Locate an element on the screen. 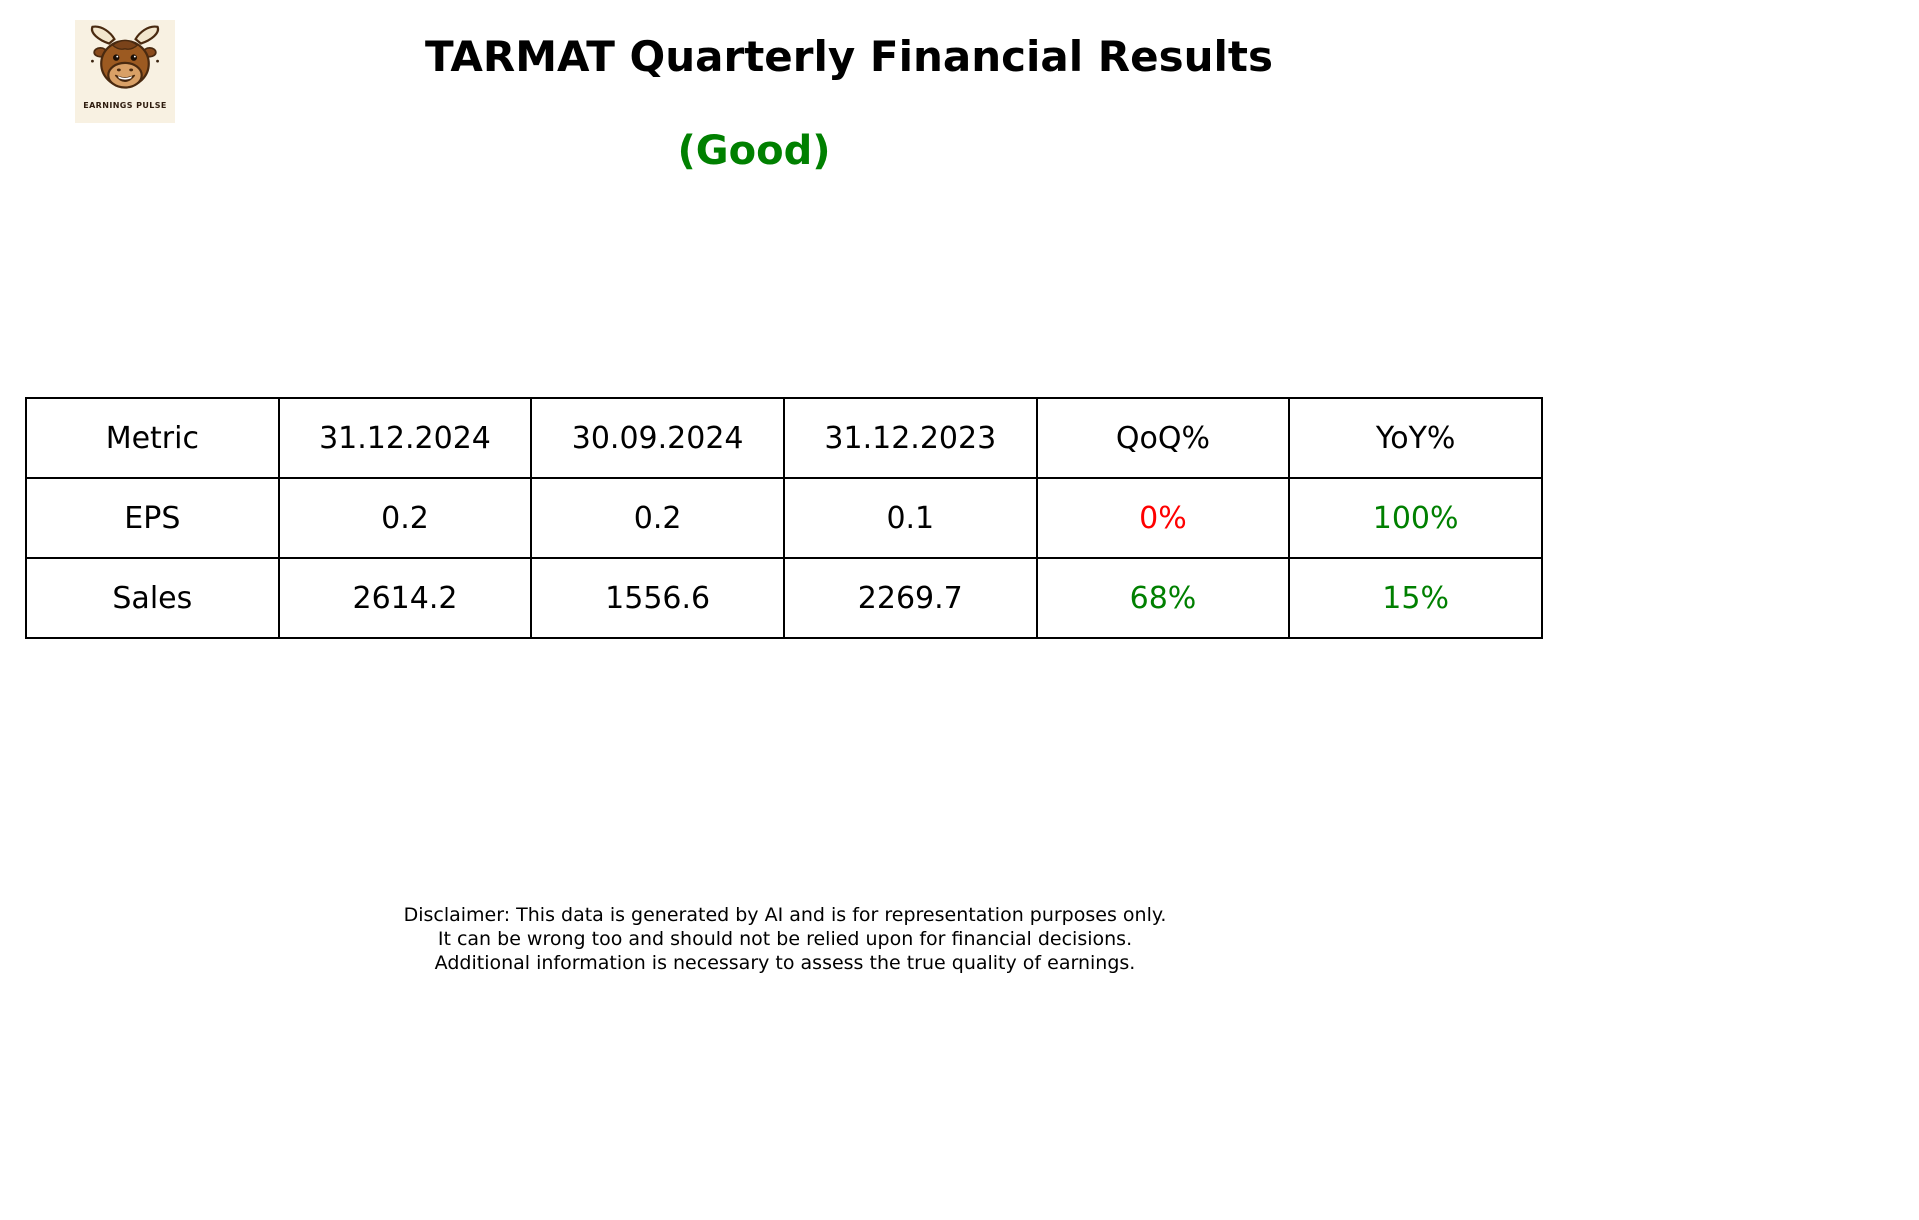  table-cell: 2614.2 is located at coordinates (405, 598).